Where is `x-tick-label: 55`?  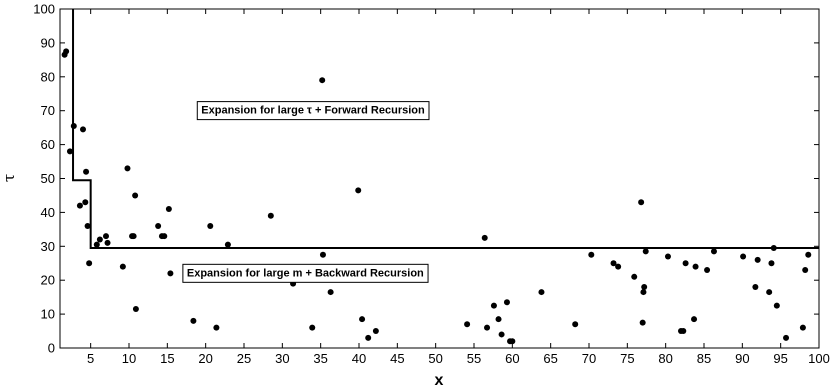
x-tick-label: 55 is located at coordinates (474, 358).